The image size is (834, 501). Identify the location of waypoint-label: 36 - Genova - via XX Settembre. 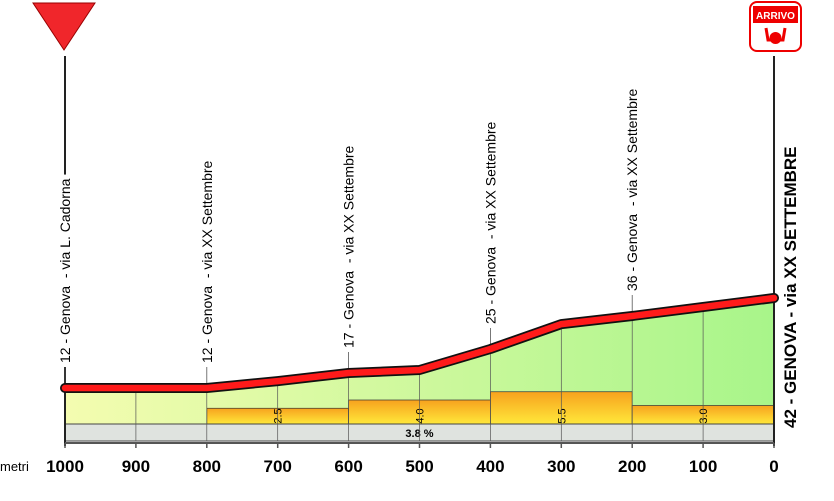
(632, 189).